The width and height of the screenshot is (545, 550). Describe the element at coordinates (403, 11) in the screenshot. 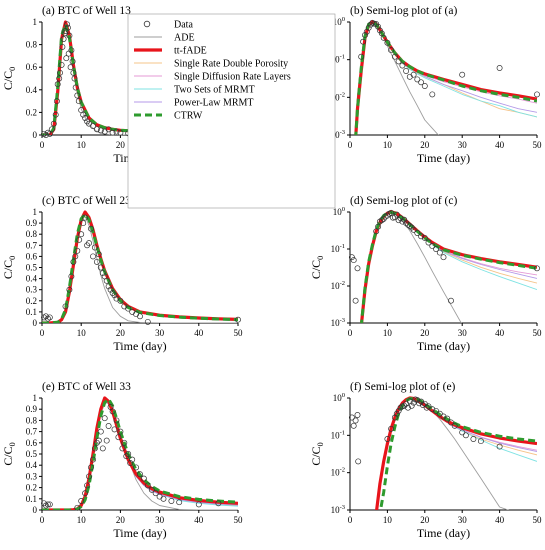

I see `chart-title: (b) Semi-log plot of (a)` at that location.